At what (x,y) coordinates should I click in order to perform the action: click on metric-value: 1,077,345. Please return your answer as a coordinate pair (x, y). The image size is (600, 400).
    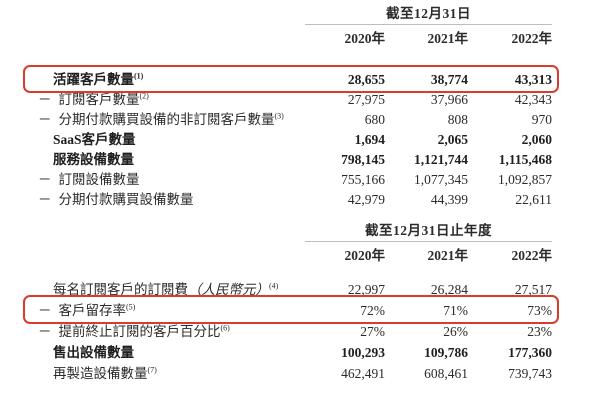
    Looking at the image, I should click on (441, 179).